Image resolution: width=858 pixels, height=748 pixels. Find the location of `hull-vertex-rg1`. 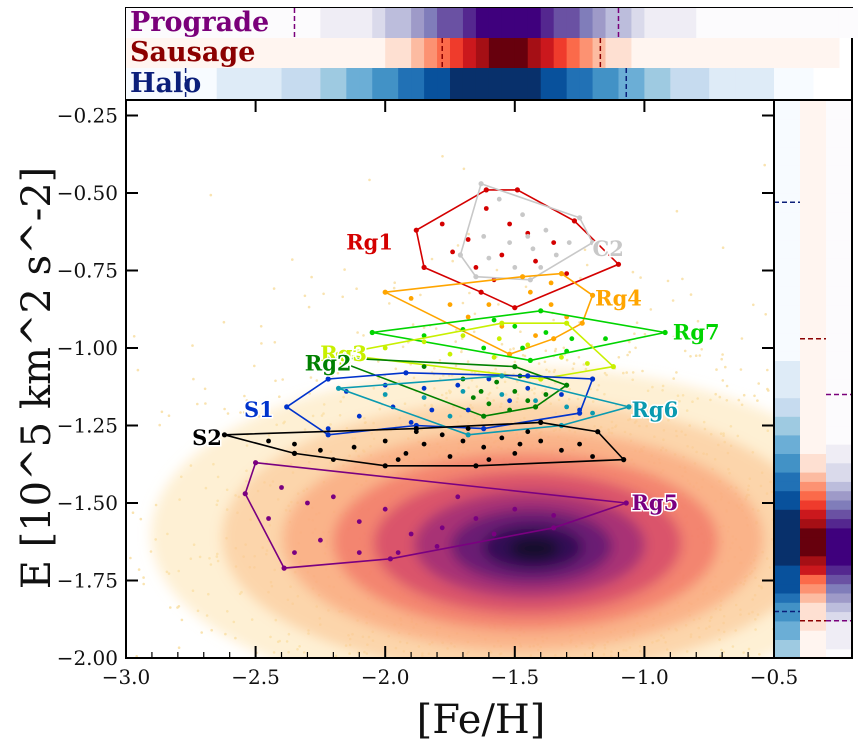

hull-vertex-rg1 is located at coordinates (481, 292).